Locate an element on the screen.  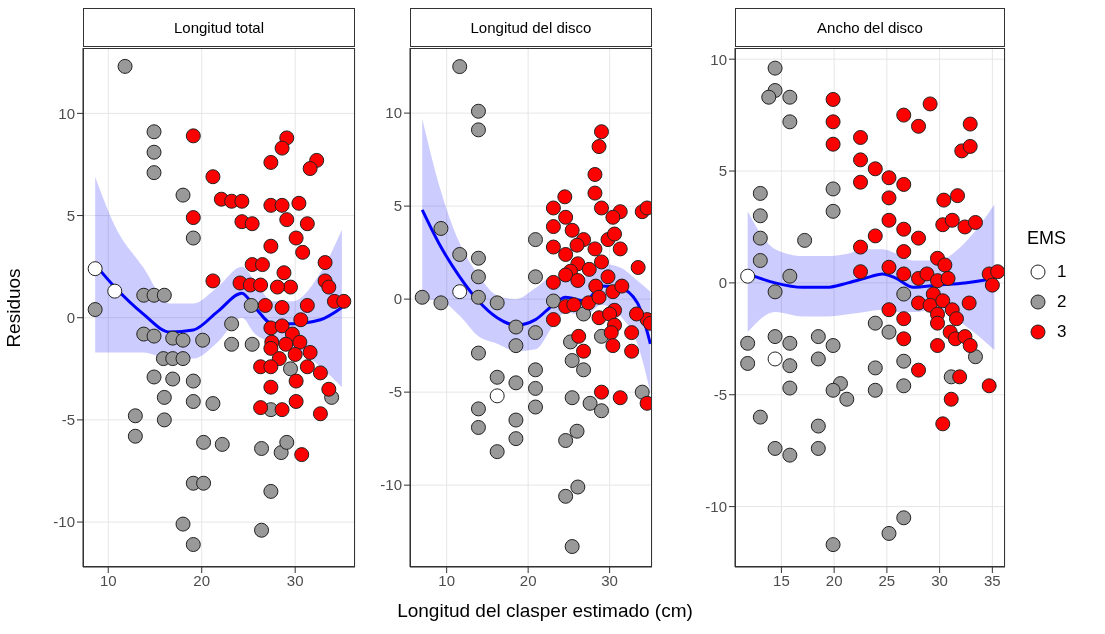
x-tick-label: 15 is located at coordinates (781, 580).